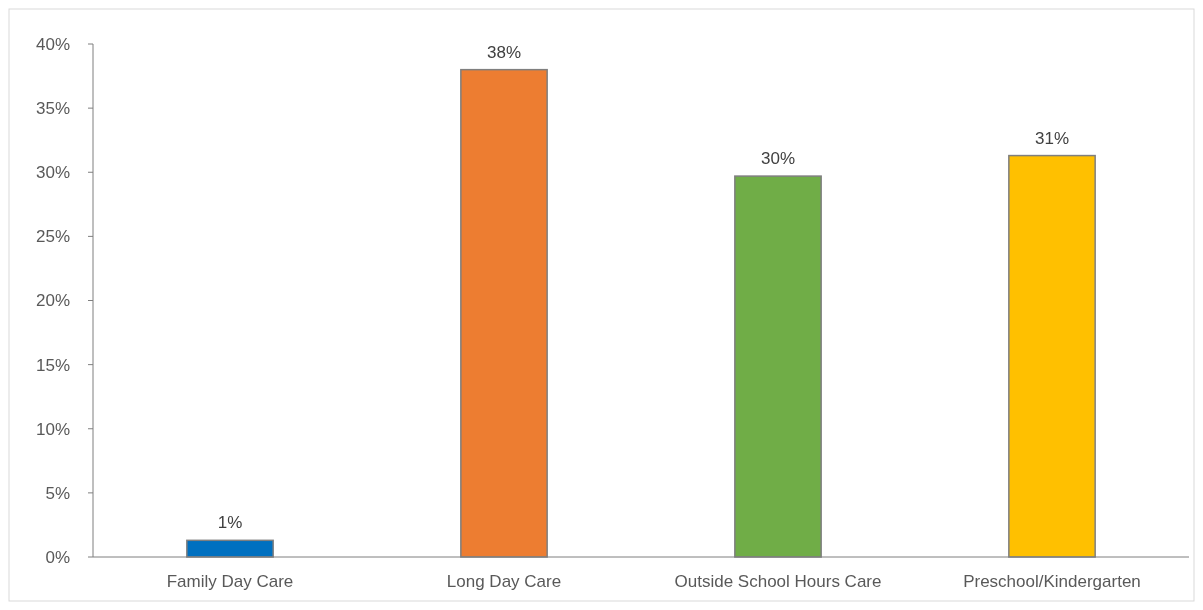 This screenshot has width=1203, height=610. Describe the element at coordinates (1052, 138) in the screenshot. I see `data-label: 31%` at that location.